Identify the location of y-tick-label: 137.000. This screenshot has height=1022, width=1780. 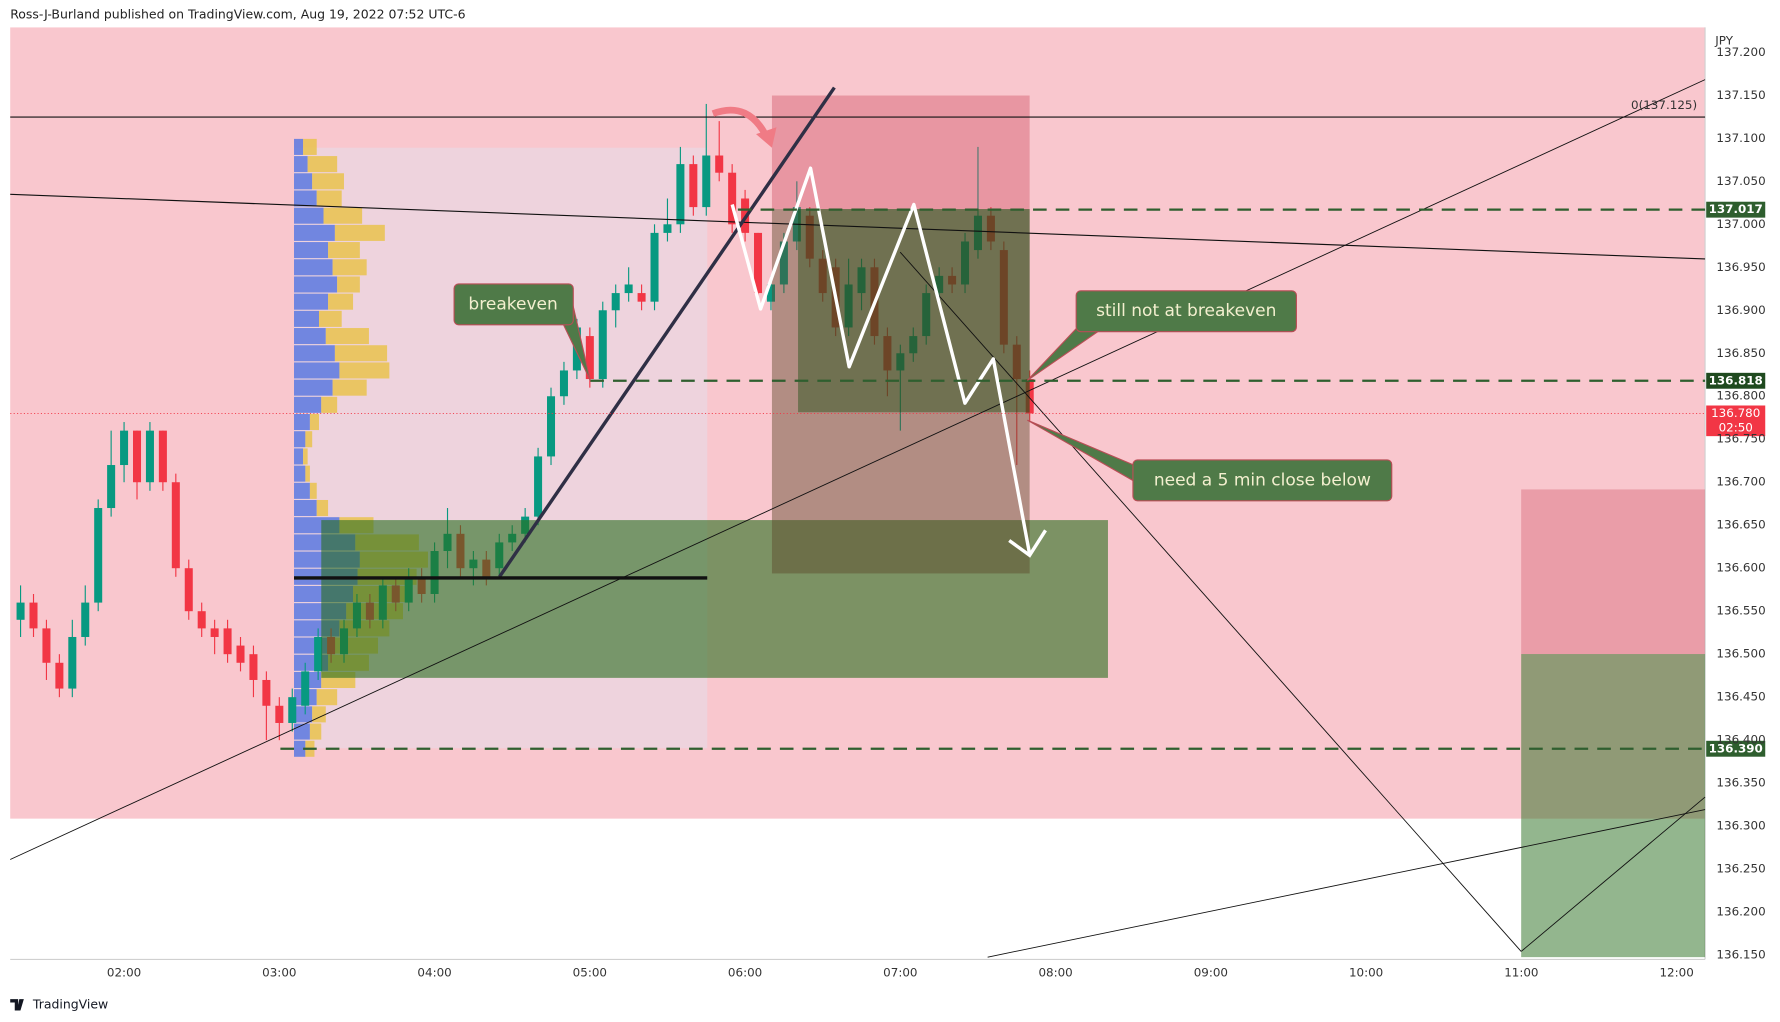
(1740, 224).